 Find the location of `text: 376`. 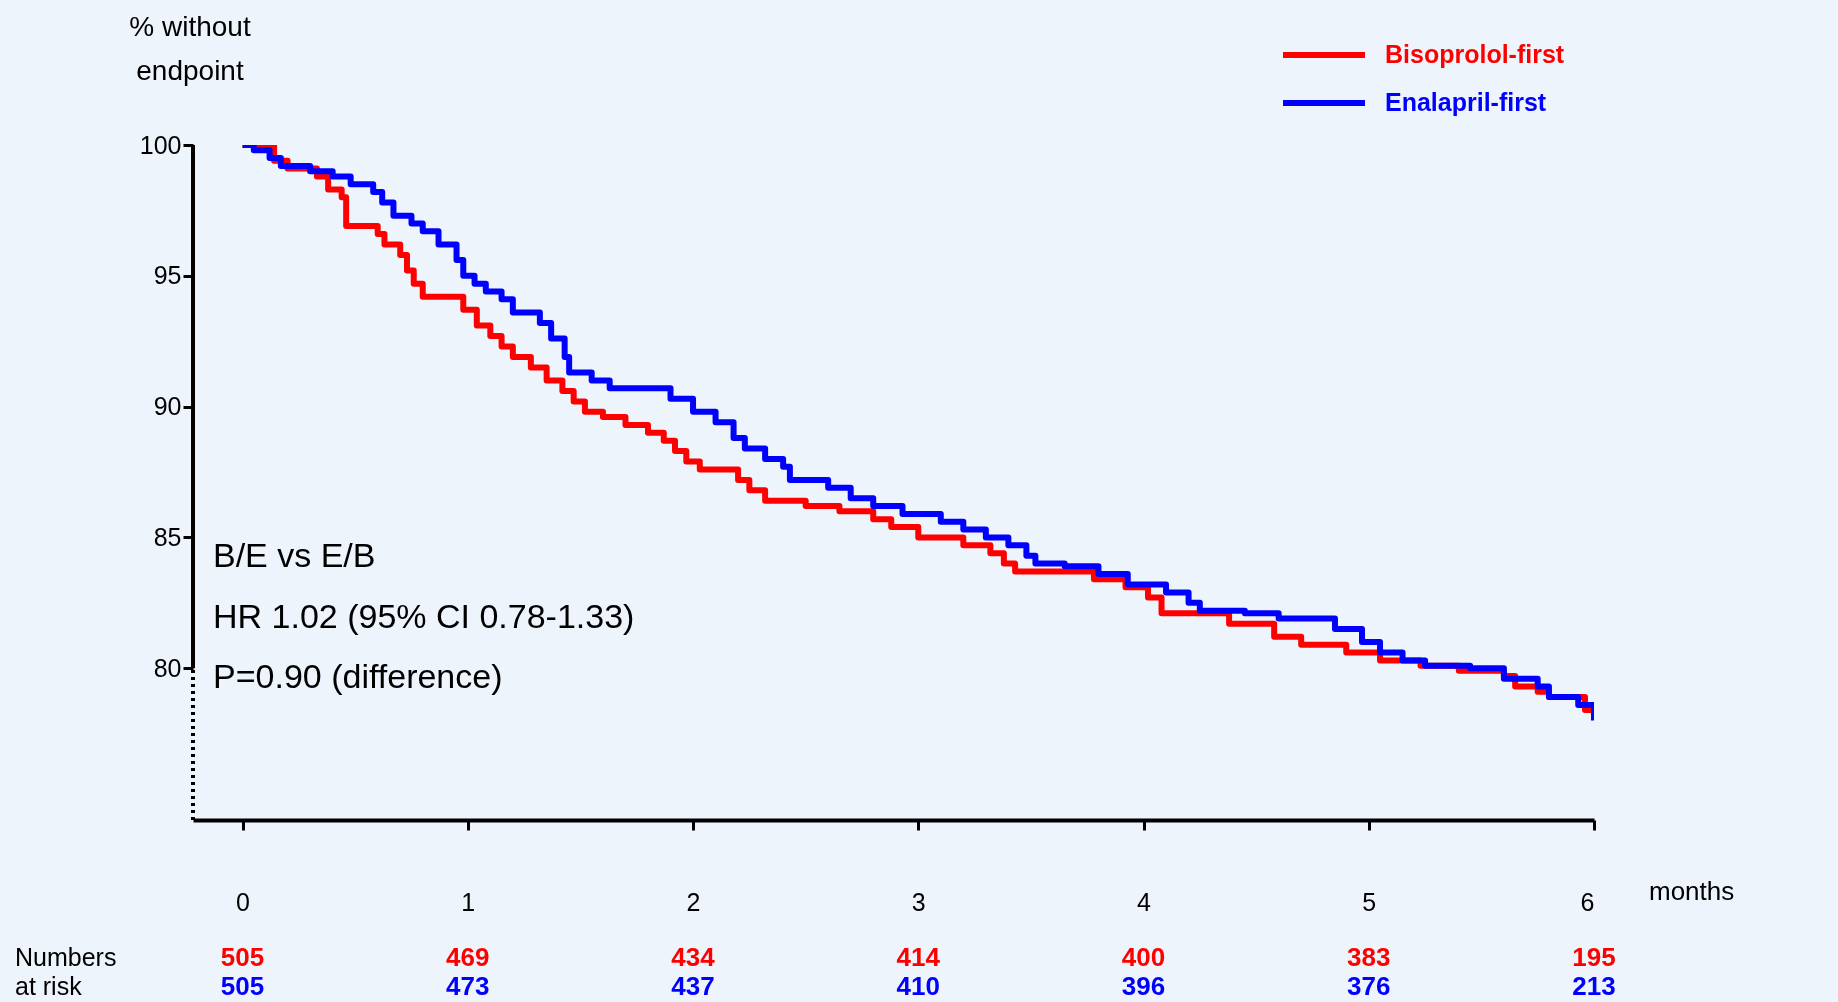

text: 376 is located at coordinates (1369, 986).